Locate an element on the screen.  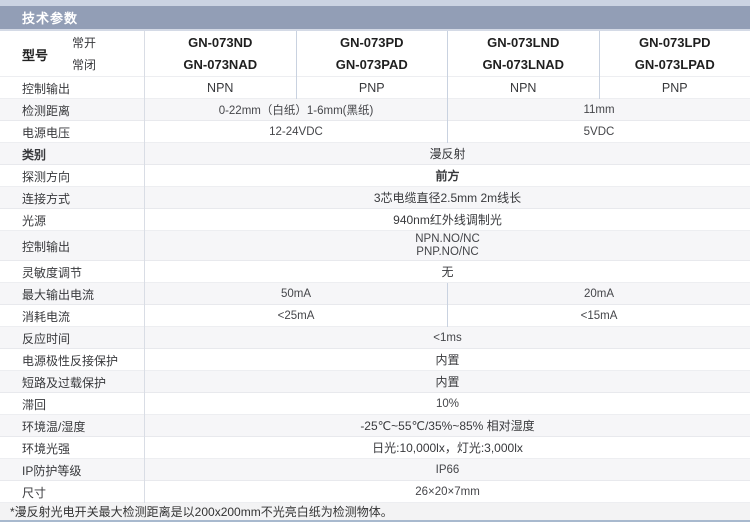
spec-row-reverse-polarity: 电源极性反接保护 内置 is located at coordinates (375, 360).